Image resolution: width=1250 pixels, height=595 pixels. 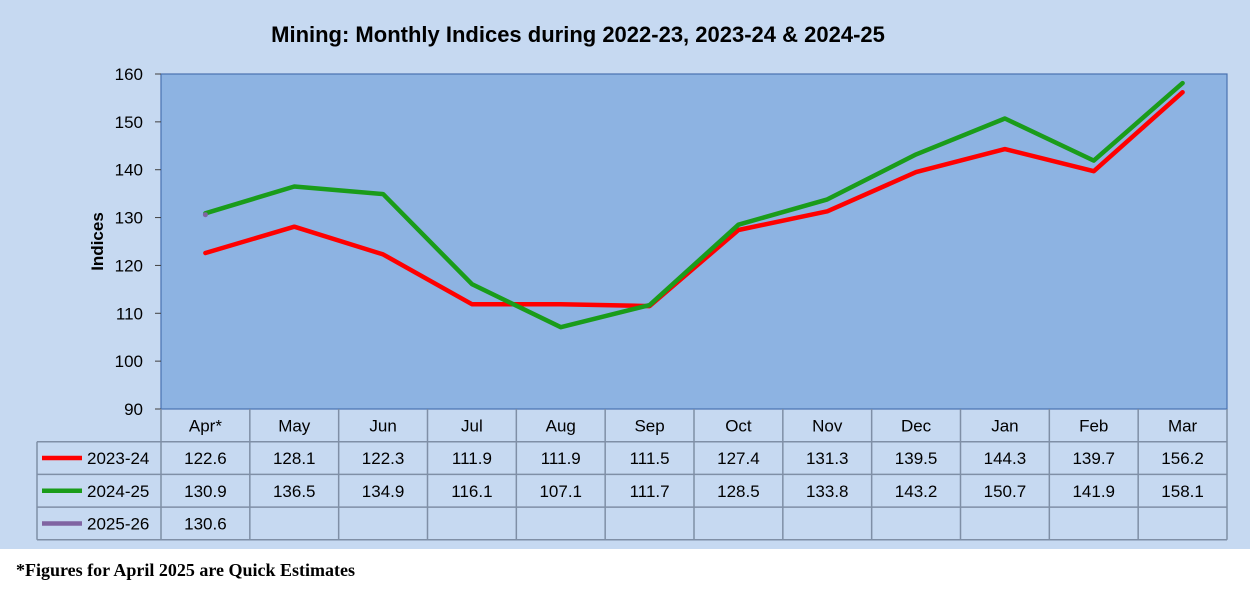 I want to click on y-tick-label: 130, so click(x=129, y=218).